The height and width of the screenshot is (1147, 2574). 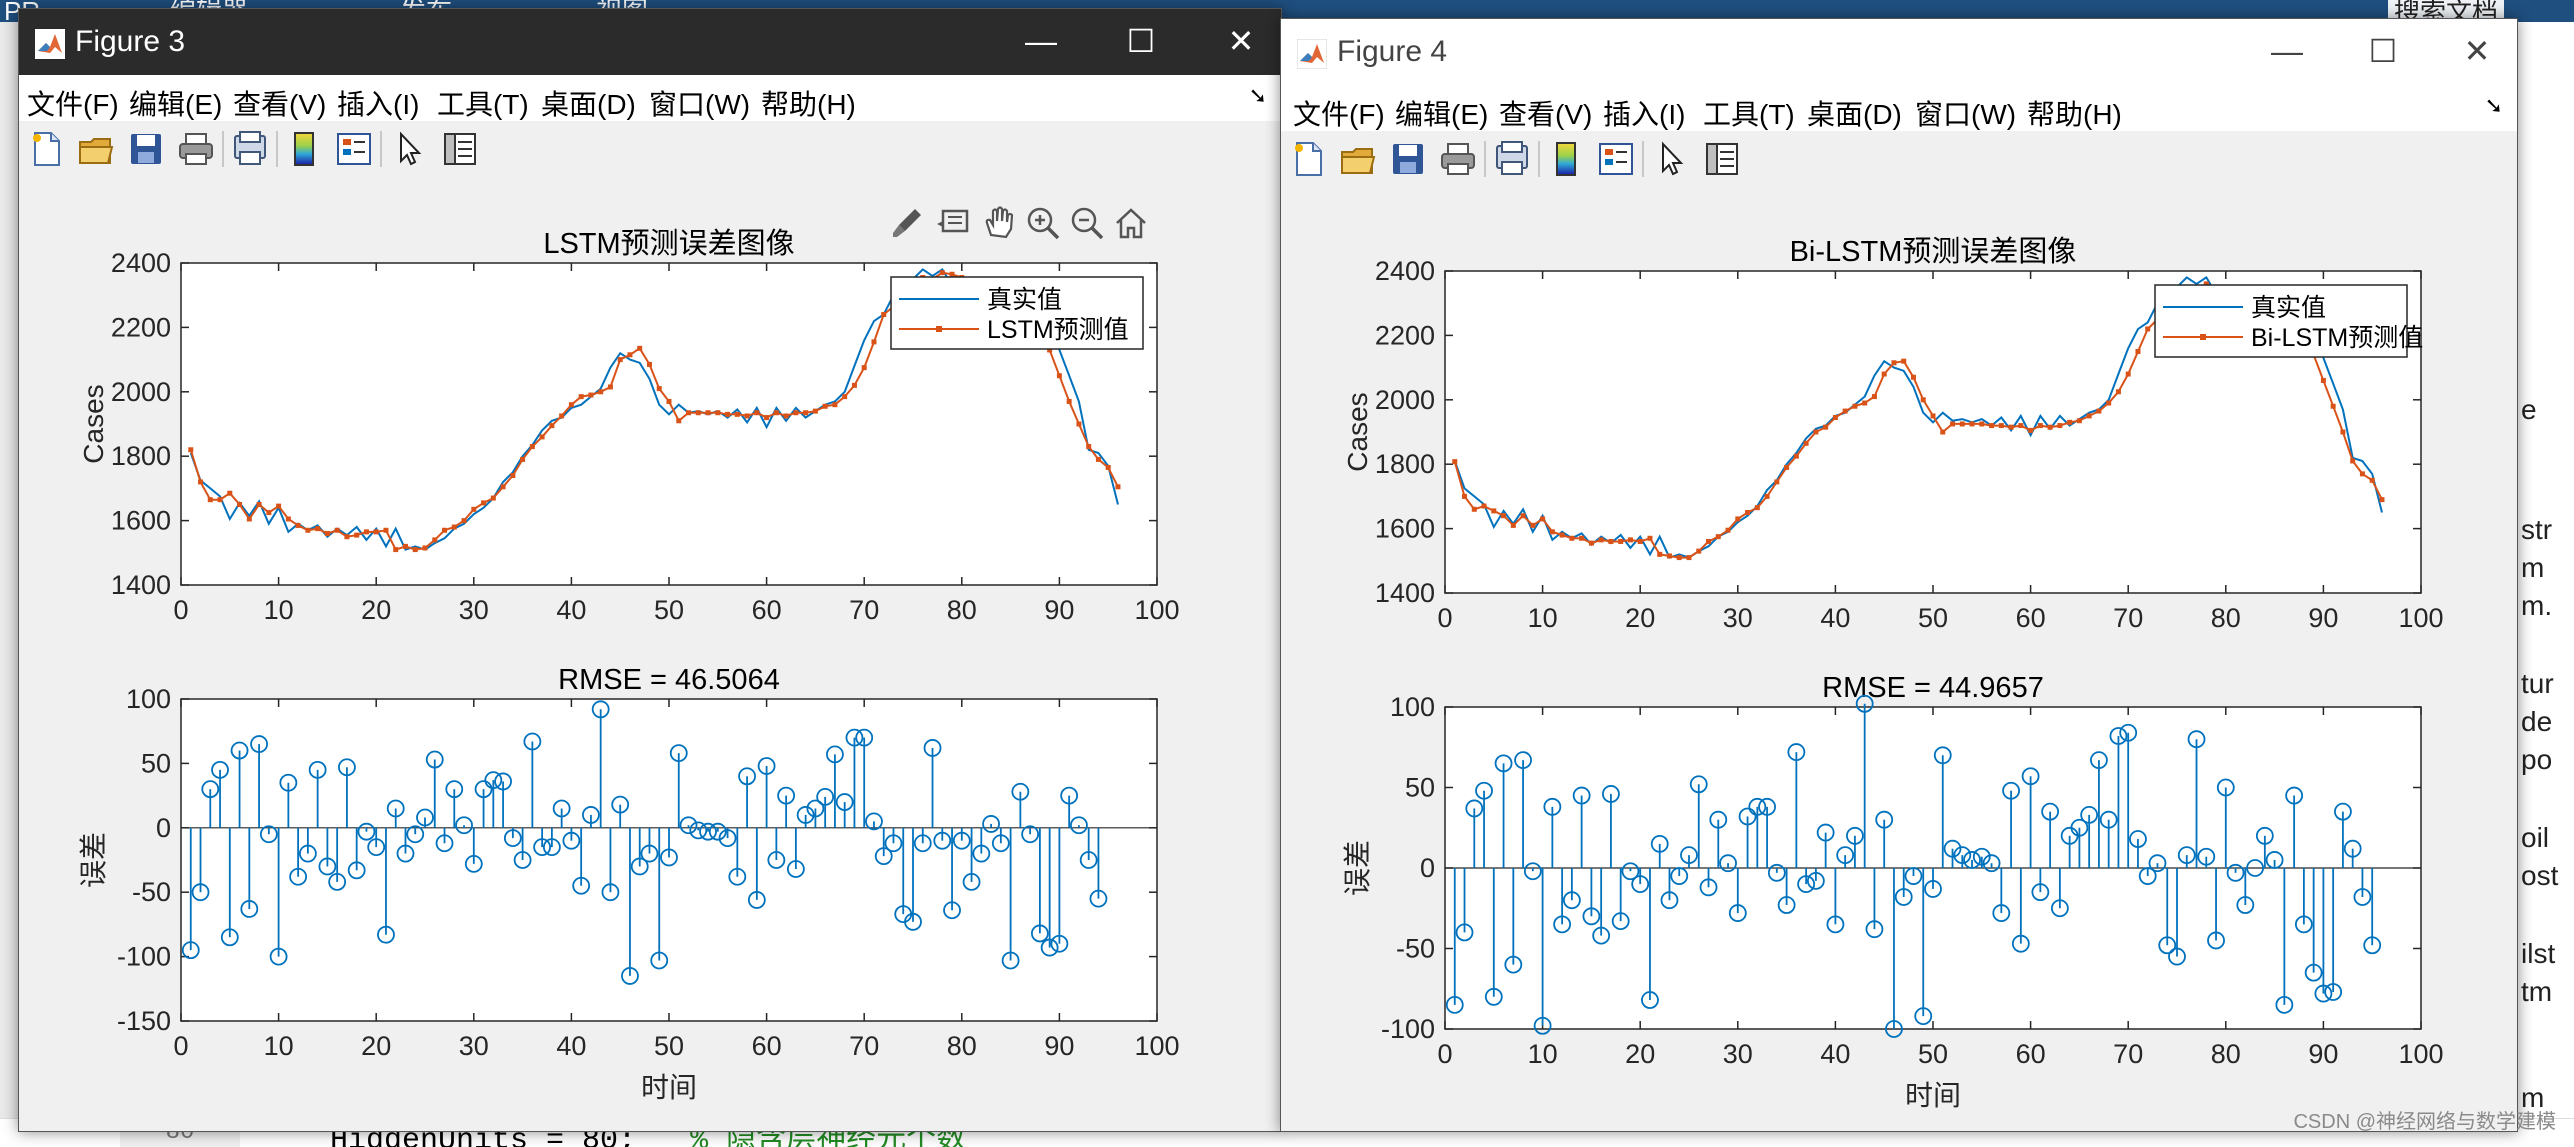 What do you see at coordinates (999, 223) in the screenshot?
I see `pan-icon` at bounding box center [999, 223].